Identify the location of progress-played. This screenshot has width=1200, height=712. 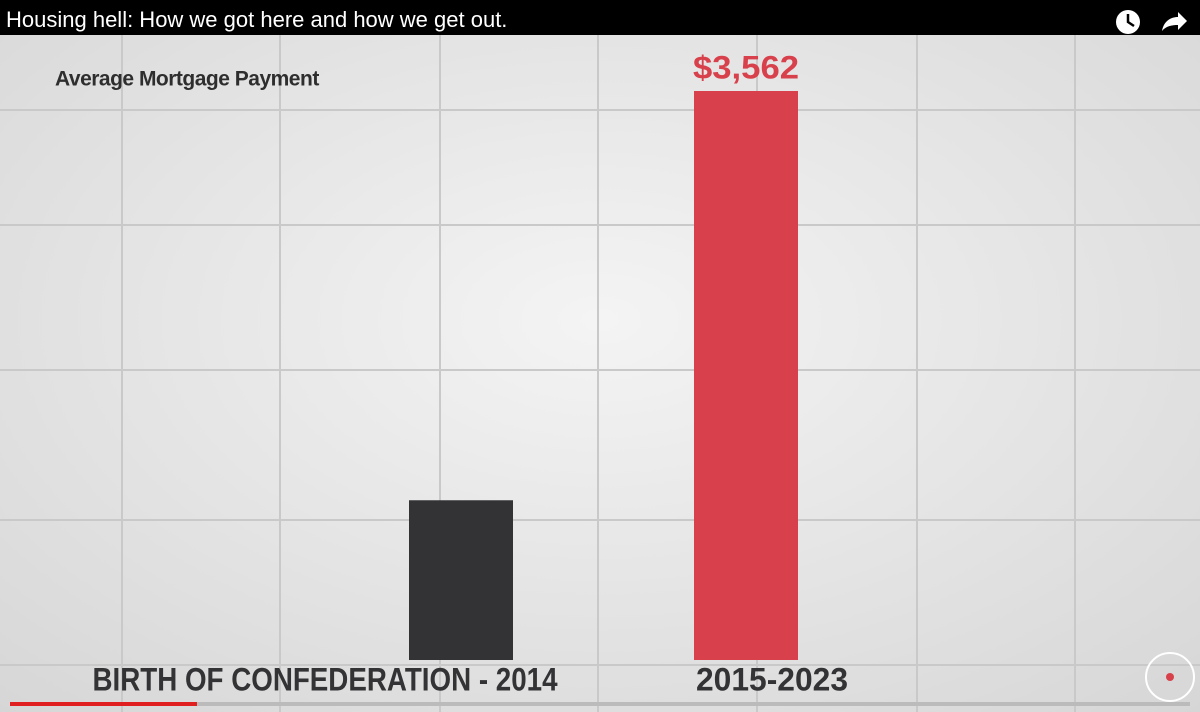
(103, 704).